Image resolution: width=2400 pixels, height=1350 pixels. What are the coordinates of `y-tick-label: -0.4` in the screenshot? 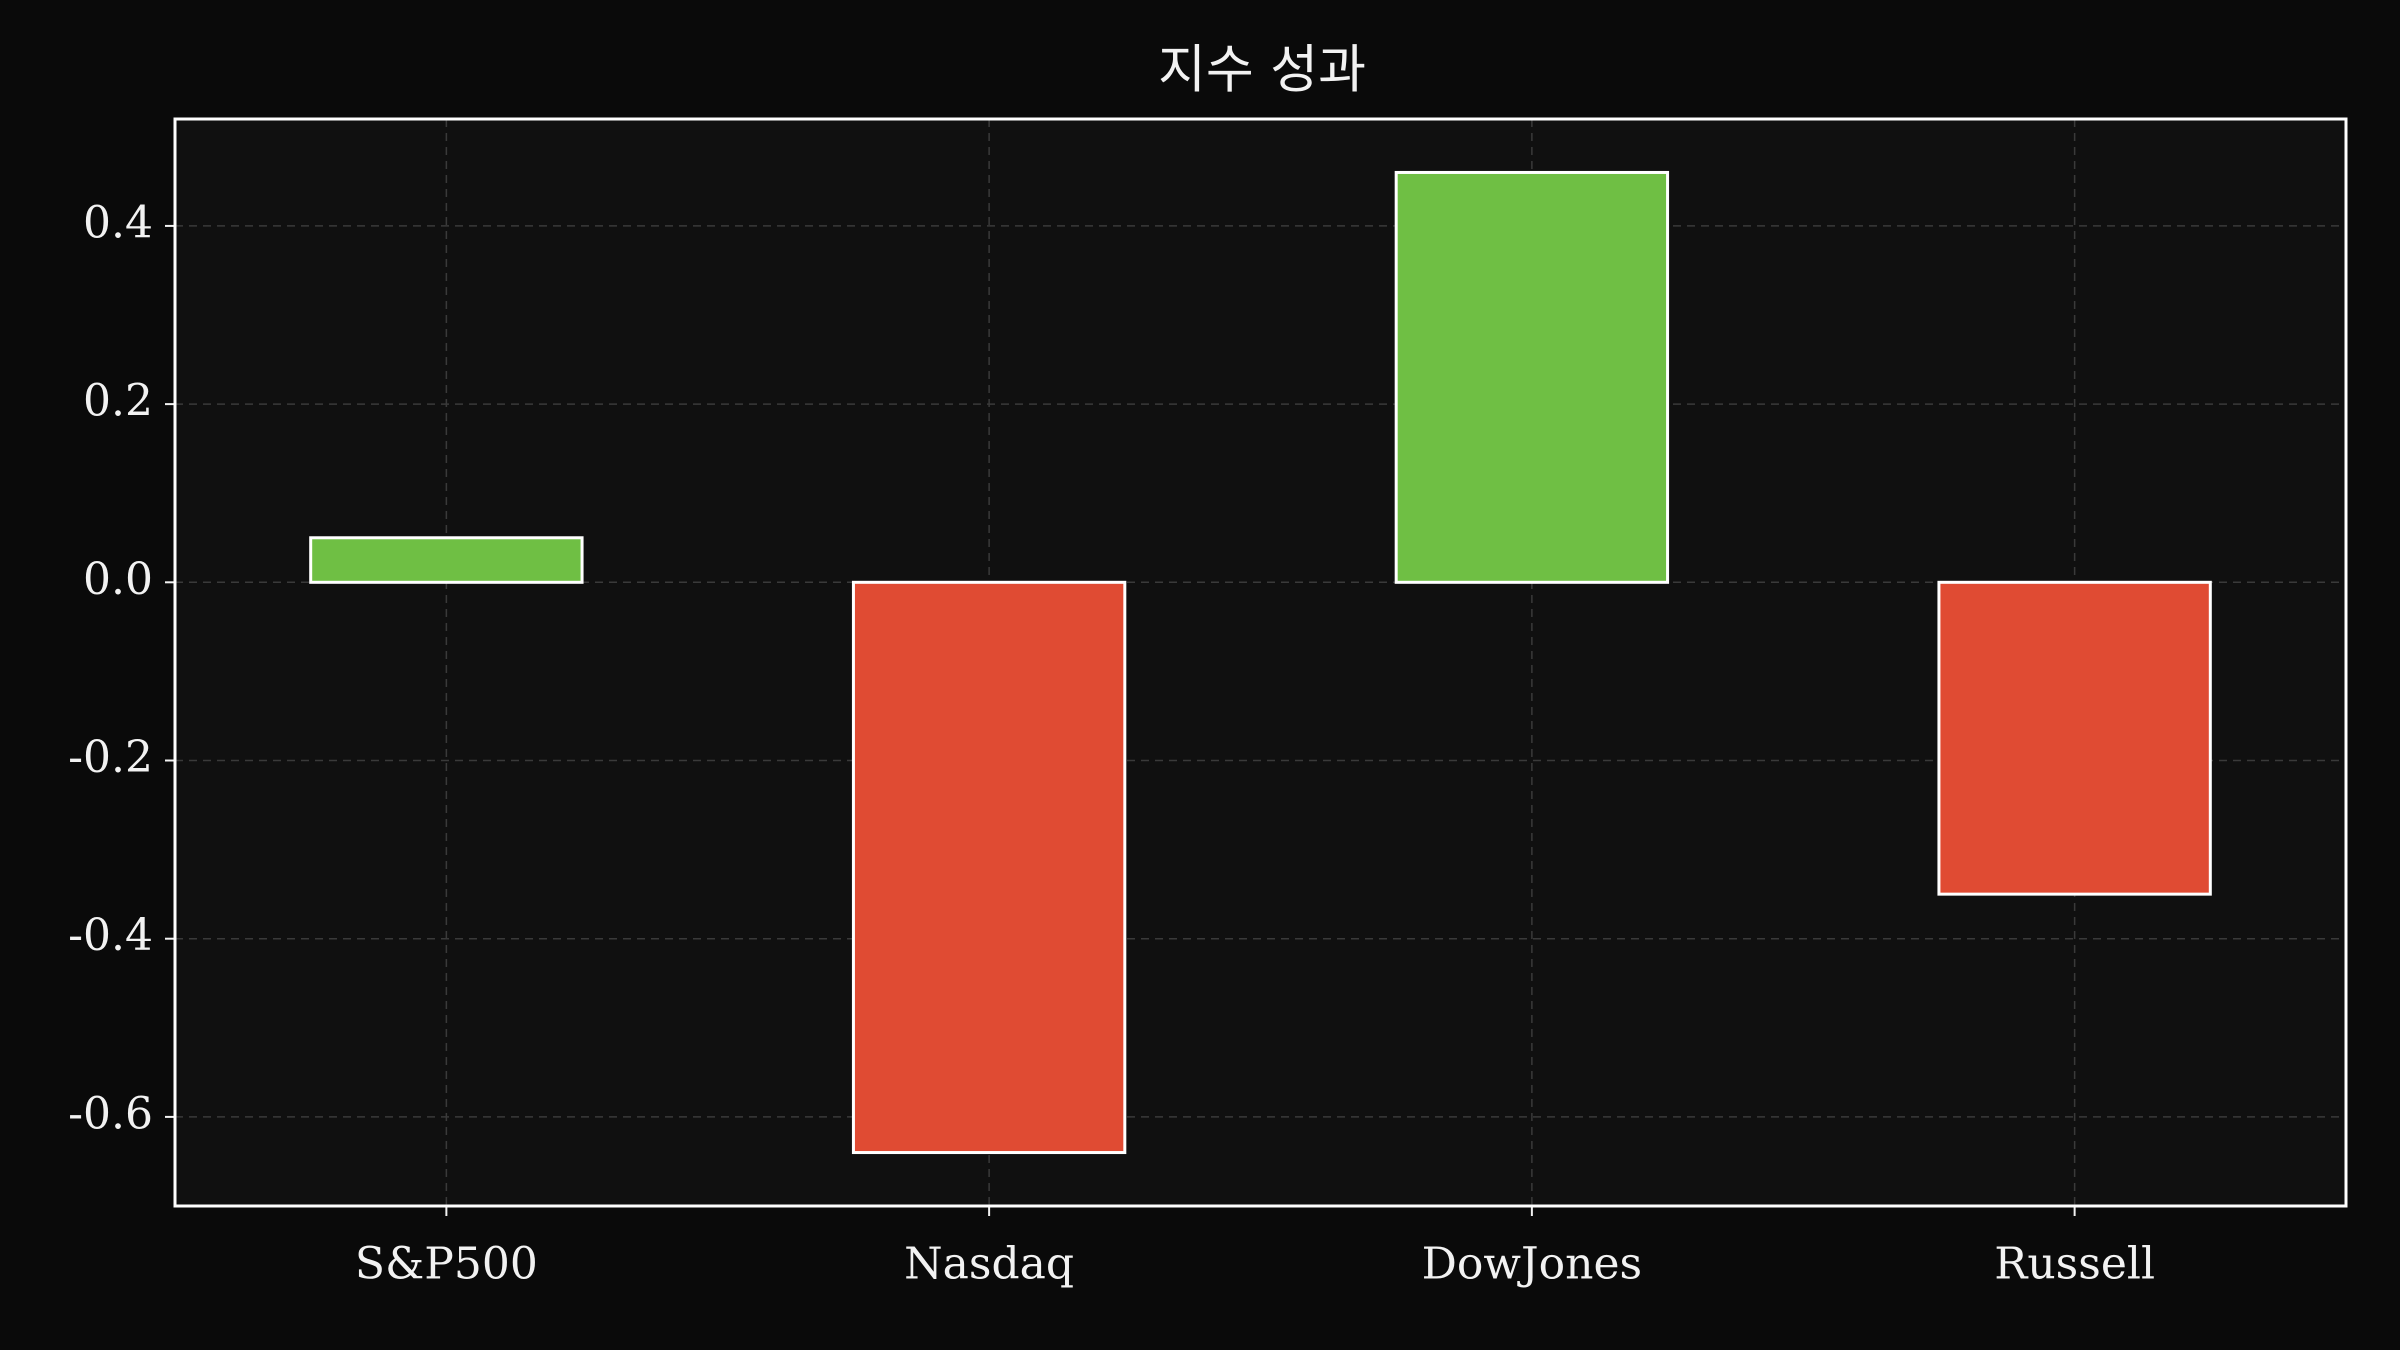 It's located at (110, 935).